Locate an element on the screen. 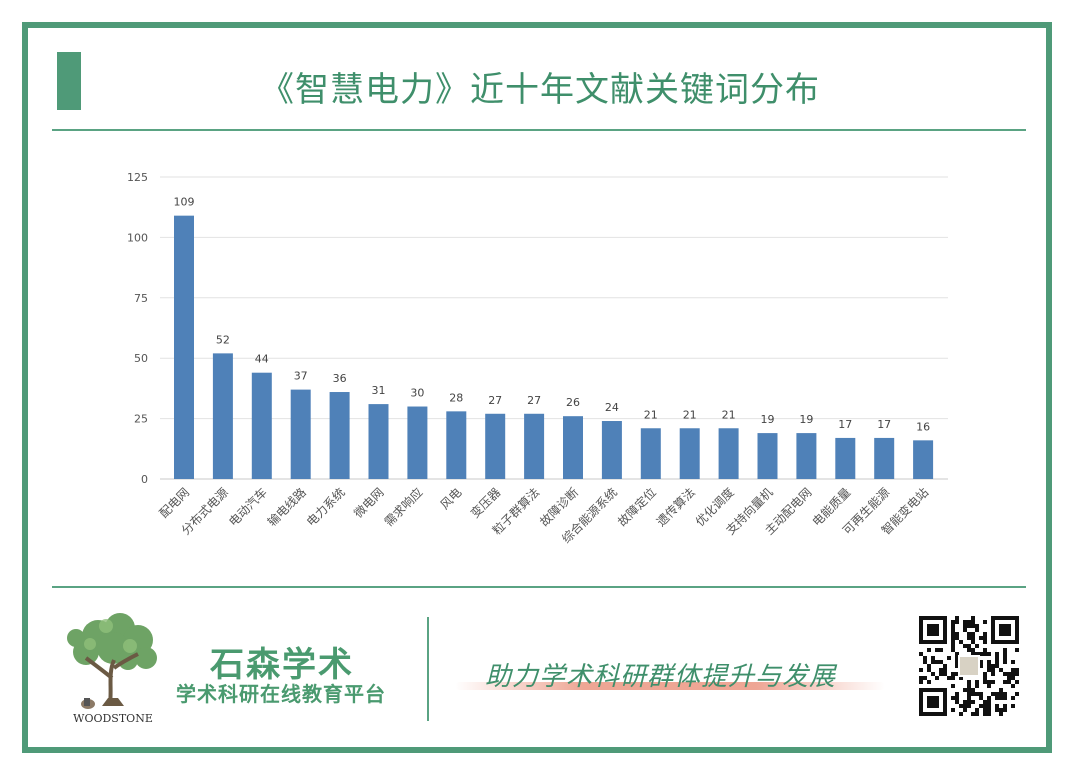 The image size is (1080, 779). qr-code-icon is located at coordinates (969, 666).